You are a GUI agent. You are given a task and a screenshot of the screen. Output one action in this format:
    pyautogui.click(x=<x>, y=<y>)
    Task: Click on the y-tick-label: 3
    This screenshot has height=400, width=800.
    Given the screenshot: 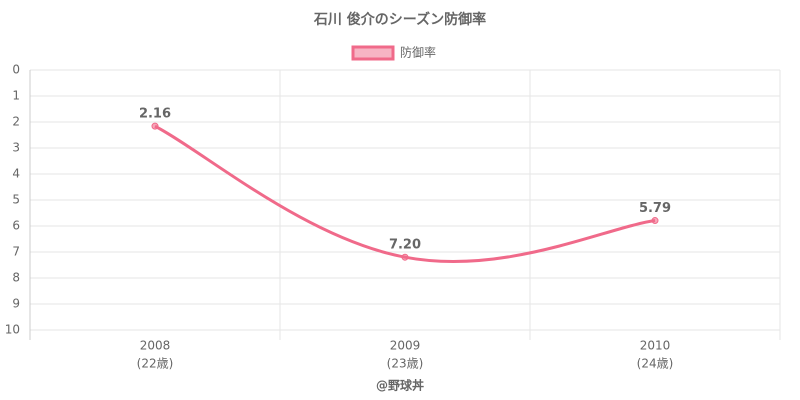 What is the action you would take?
    pyautogui.click(x=16, y=148)
    